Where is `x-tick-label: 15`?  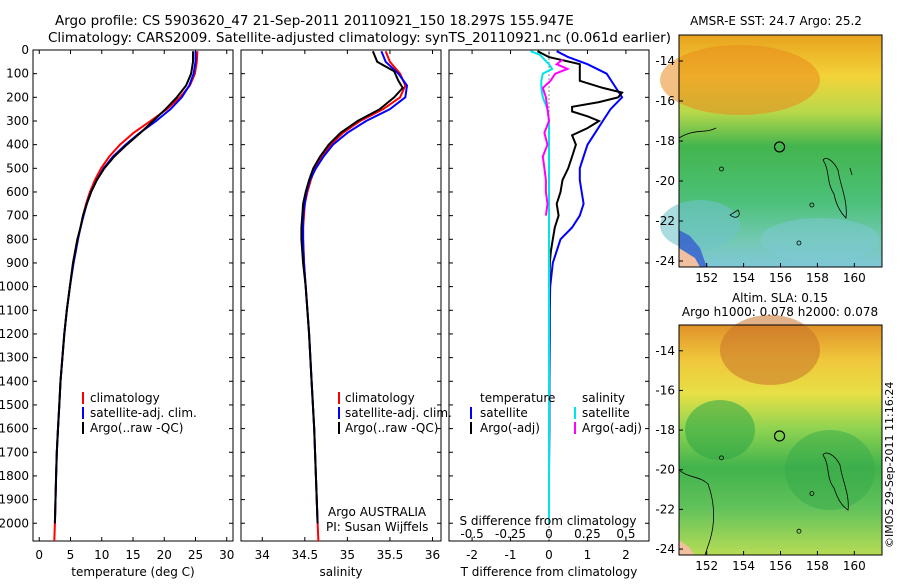
x-tick-label: 15 is located at coordinates (132, 555).